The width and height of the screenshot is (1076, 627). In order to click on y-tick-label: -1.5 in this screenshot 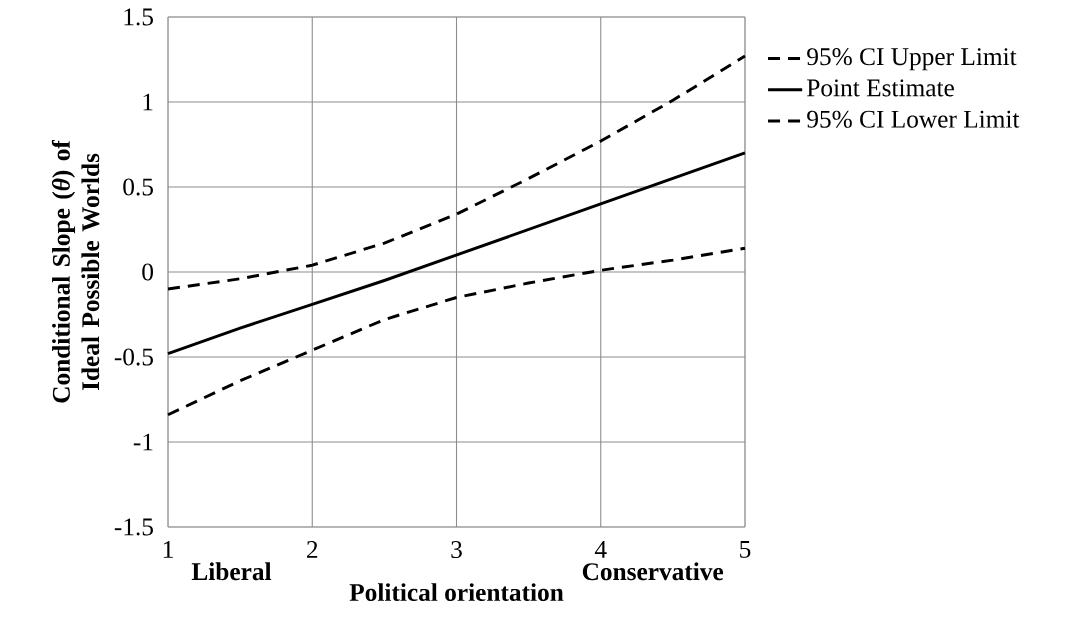, I will do `click(133, 527)`.